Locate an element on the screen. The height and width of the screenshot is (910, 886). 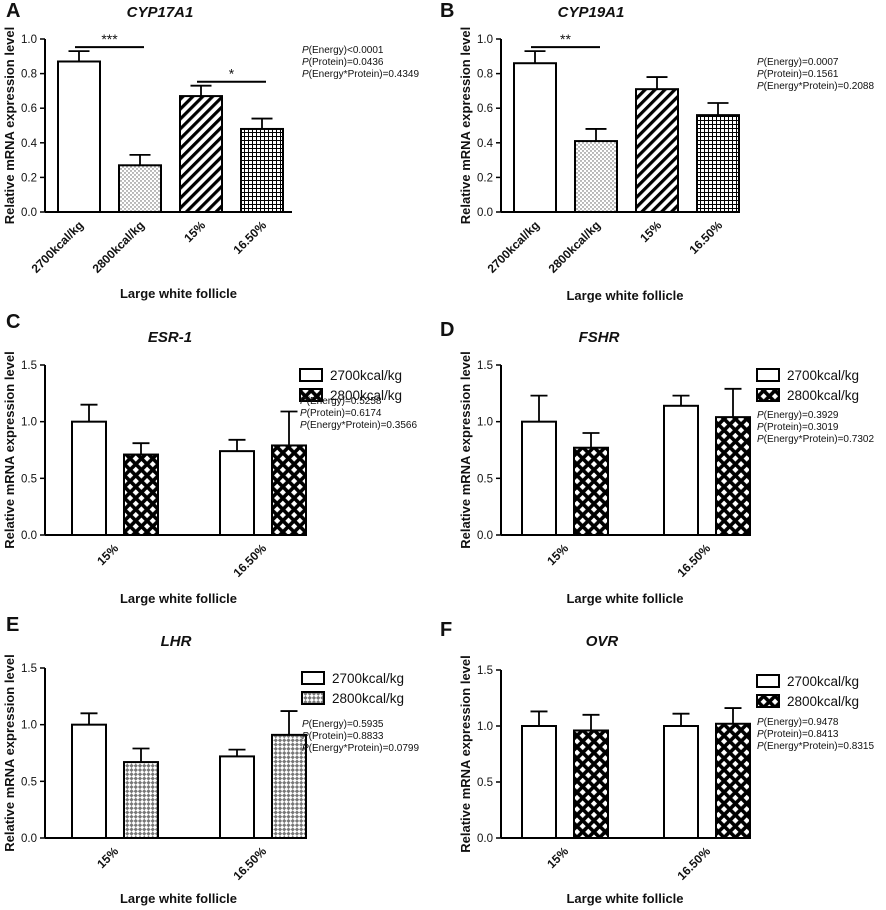
p-value-text: (Energy)=0.5935 is located at coordinates (346, 724).